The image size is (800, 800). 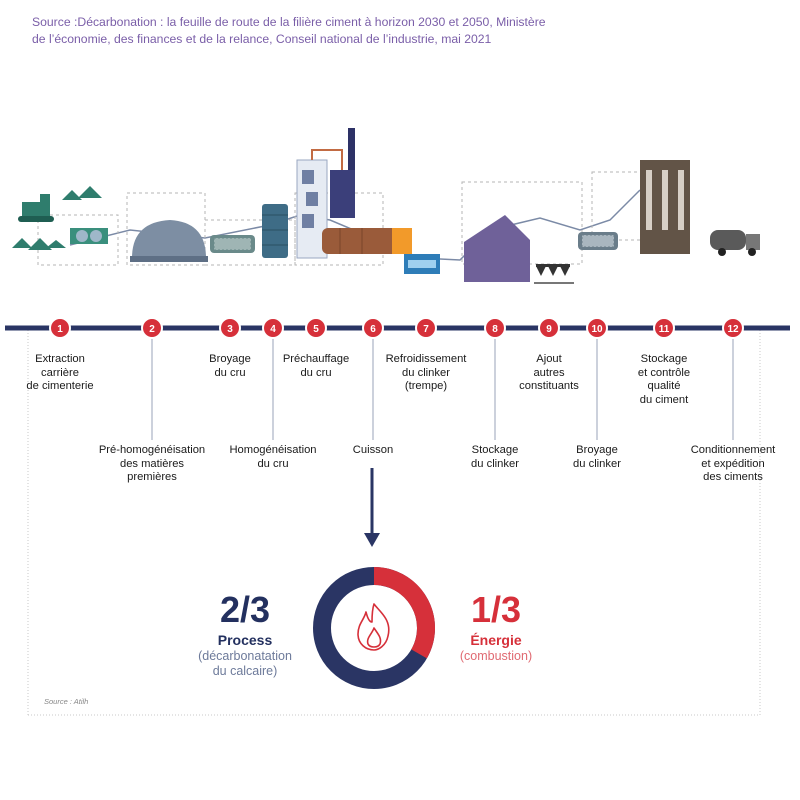 I want to click on step-label-line: de cimenterie, so click(x=60, y=386).